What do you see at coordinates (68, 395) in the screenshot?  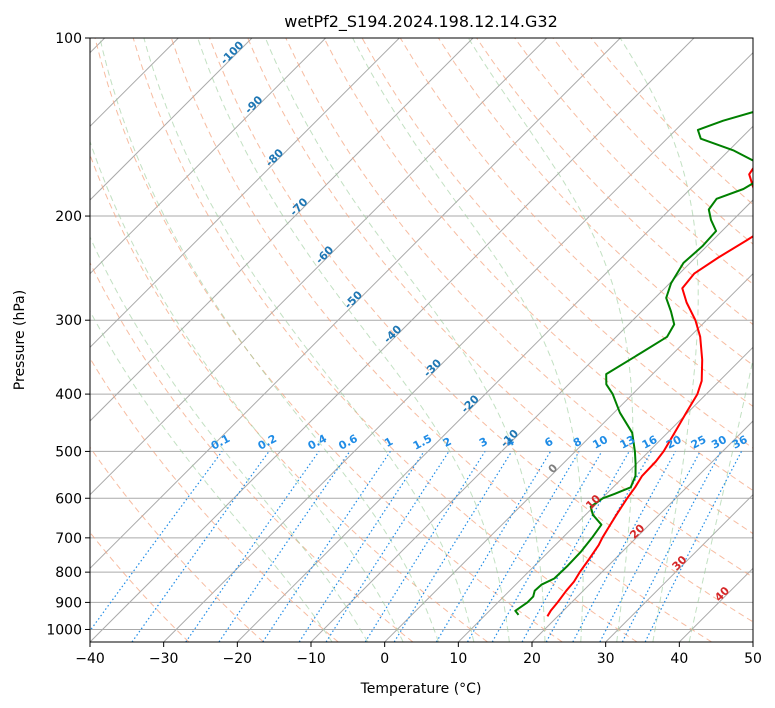 I see `y-tick-label: 400` at bounding box center [68, 395].